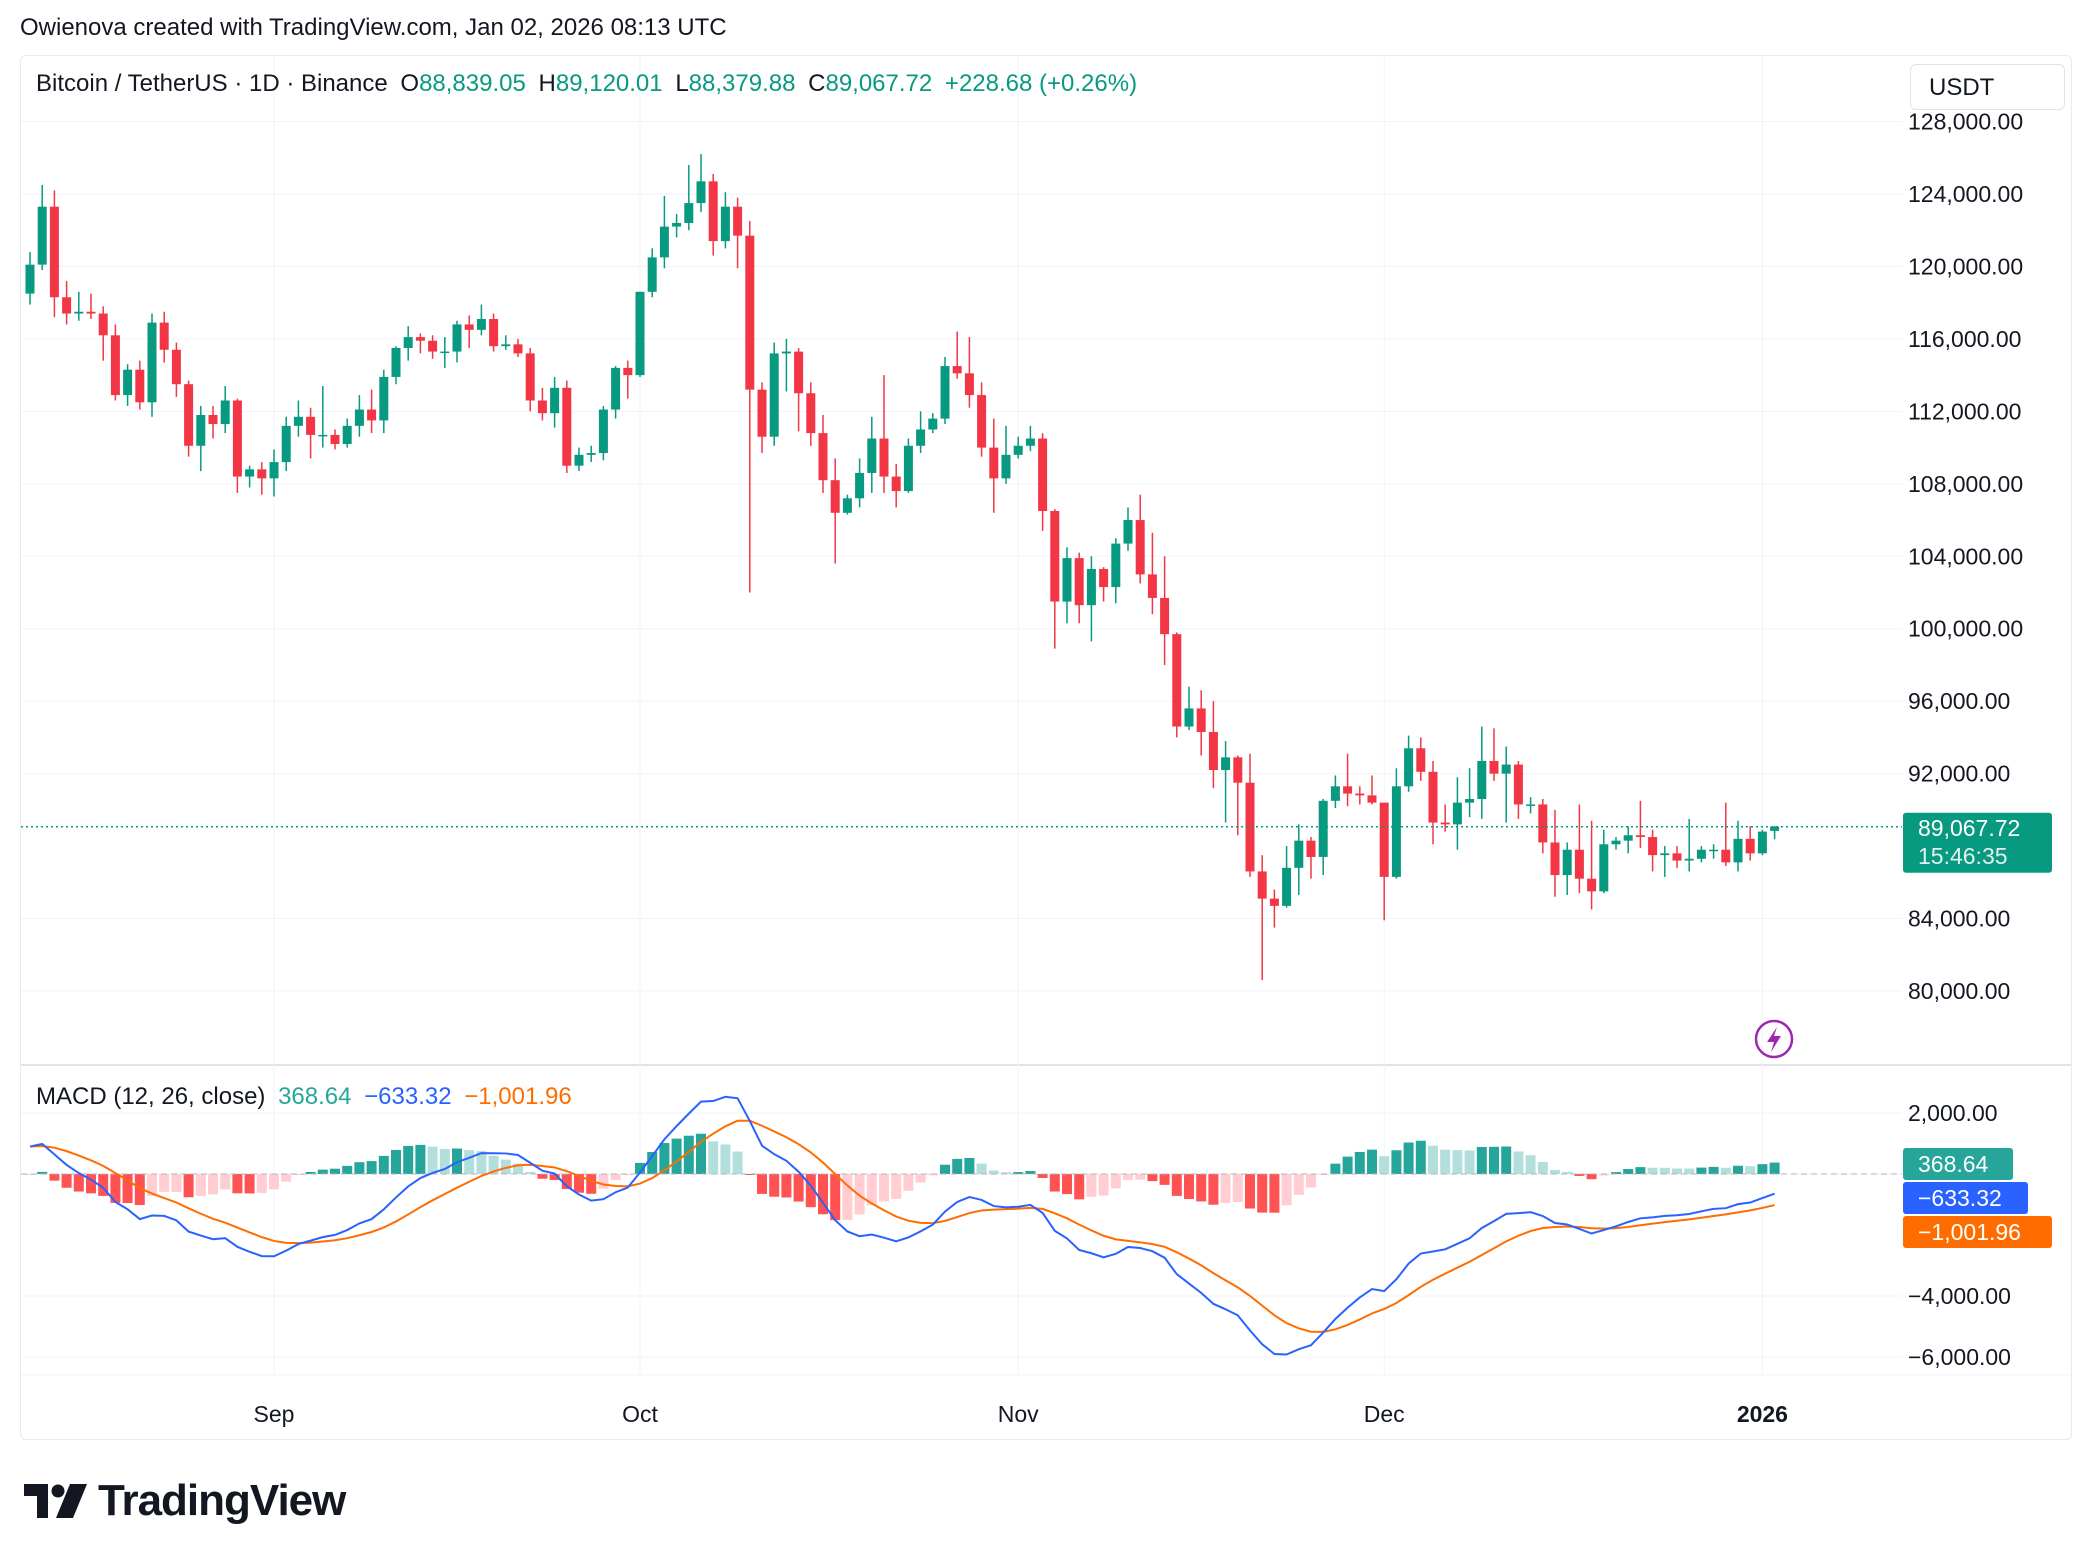 Image resolution: width=2084 pixels, height=1552 pixels. I want to click on currency-button: USDT, so click(1987, 87).